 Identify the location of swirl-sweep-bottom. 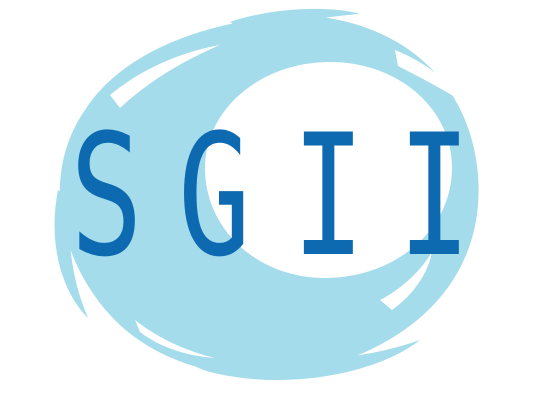
(295, 355).